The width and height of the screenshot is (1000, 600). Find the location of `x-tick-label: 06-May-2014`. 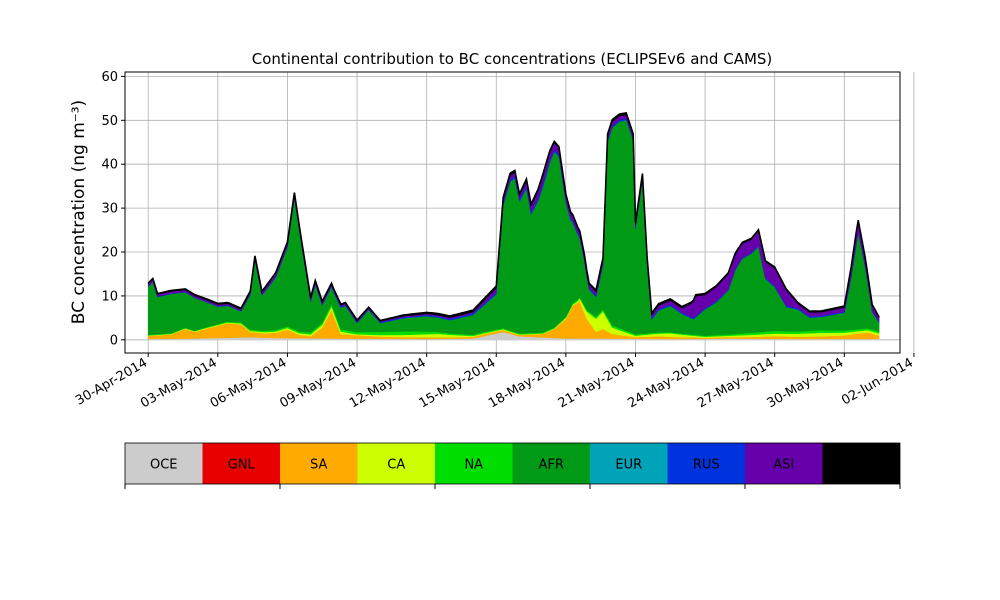

x-tick-label: 06-May-2014 is located at coordinates (249, 383).